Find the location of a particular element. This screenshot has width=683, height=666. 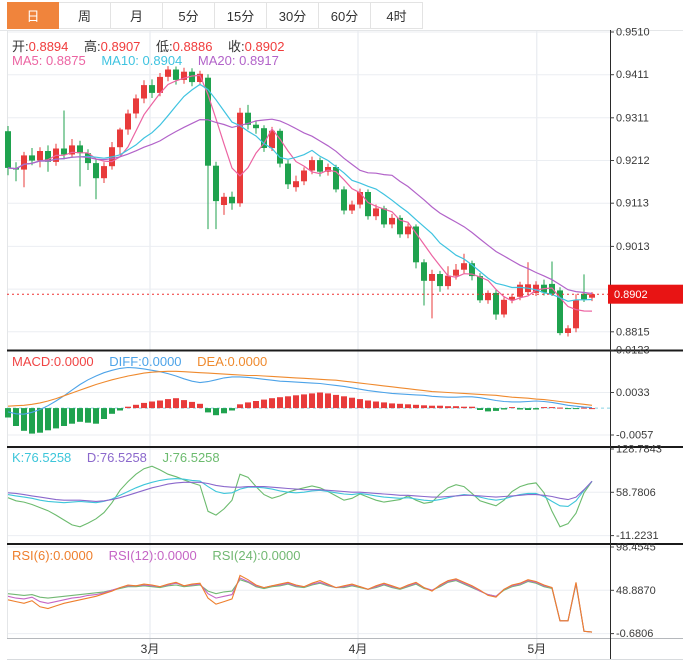

axis-tick-label: -11.2231 is located at coordinates (637, 536).